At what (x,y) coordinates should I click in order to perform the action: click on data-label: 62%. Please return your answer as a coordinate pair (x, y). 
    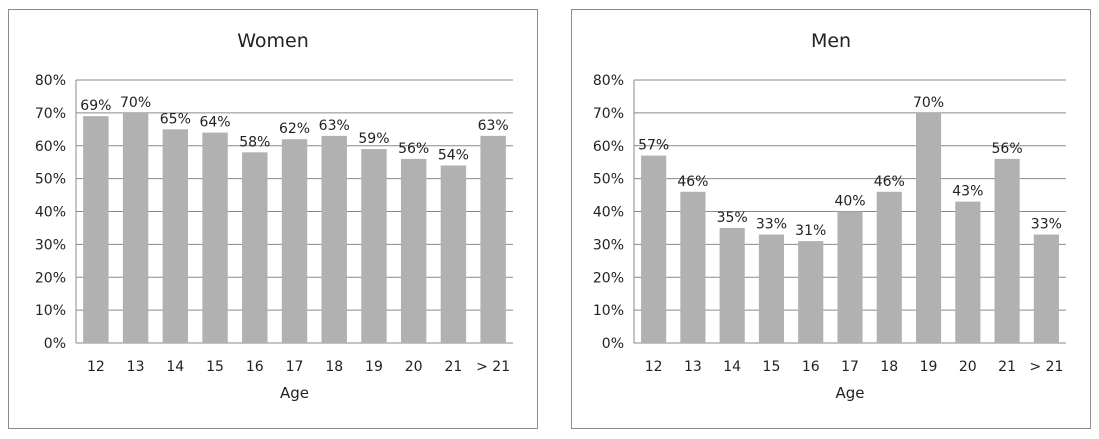
    Looking at the image, I should click on (294, 129).